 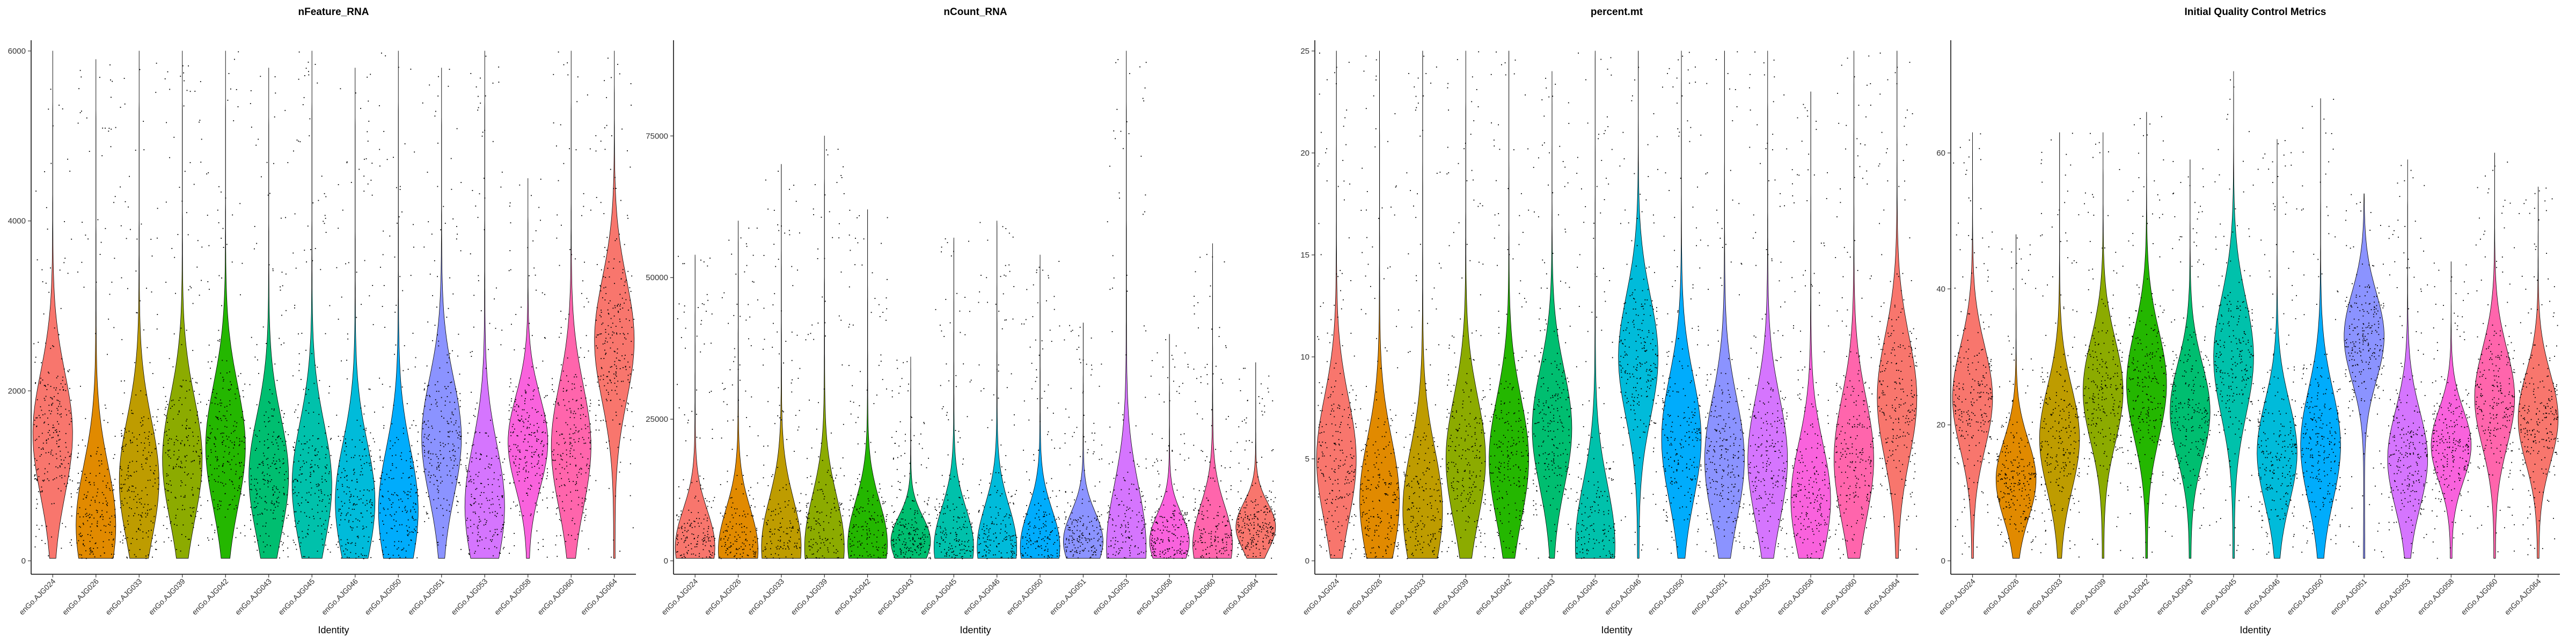 I want to click on y-tick-label: 25000, so click(x=657, y=419).